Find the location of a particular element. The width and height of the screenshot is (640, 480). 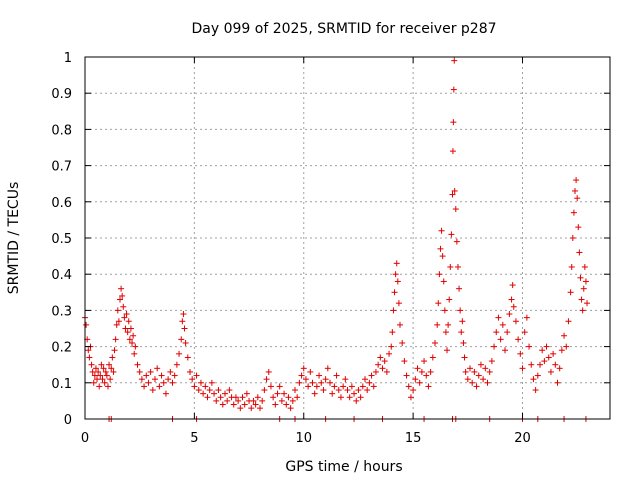

y-tick-label: 0.3 is located at coordinates (61, 311).